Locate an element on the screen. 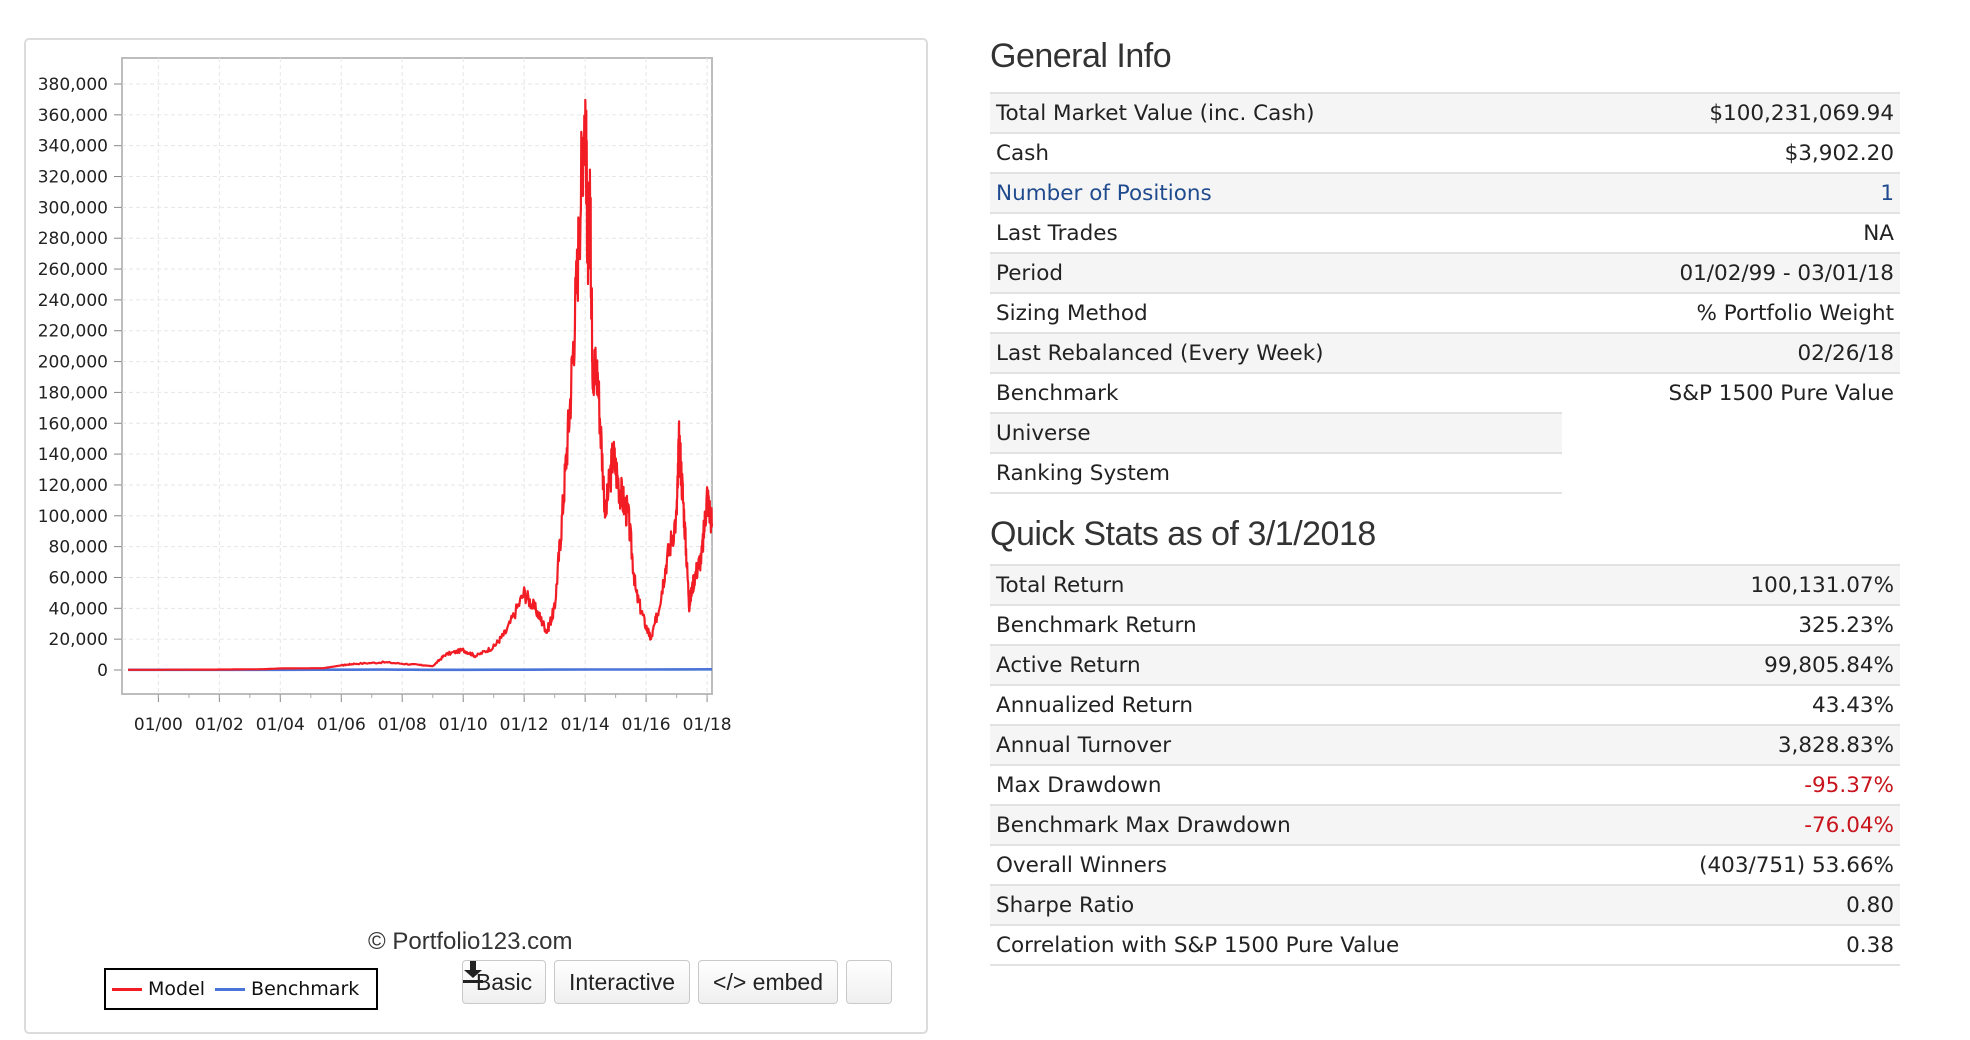 This screenshot has height=1040, width=1970. row-label: Annualized Return is located at coordinates (1294, 704).